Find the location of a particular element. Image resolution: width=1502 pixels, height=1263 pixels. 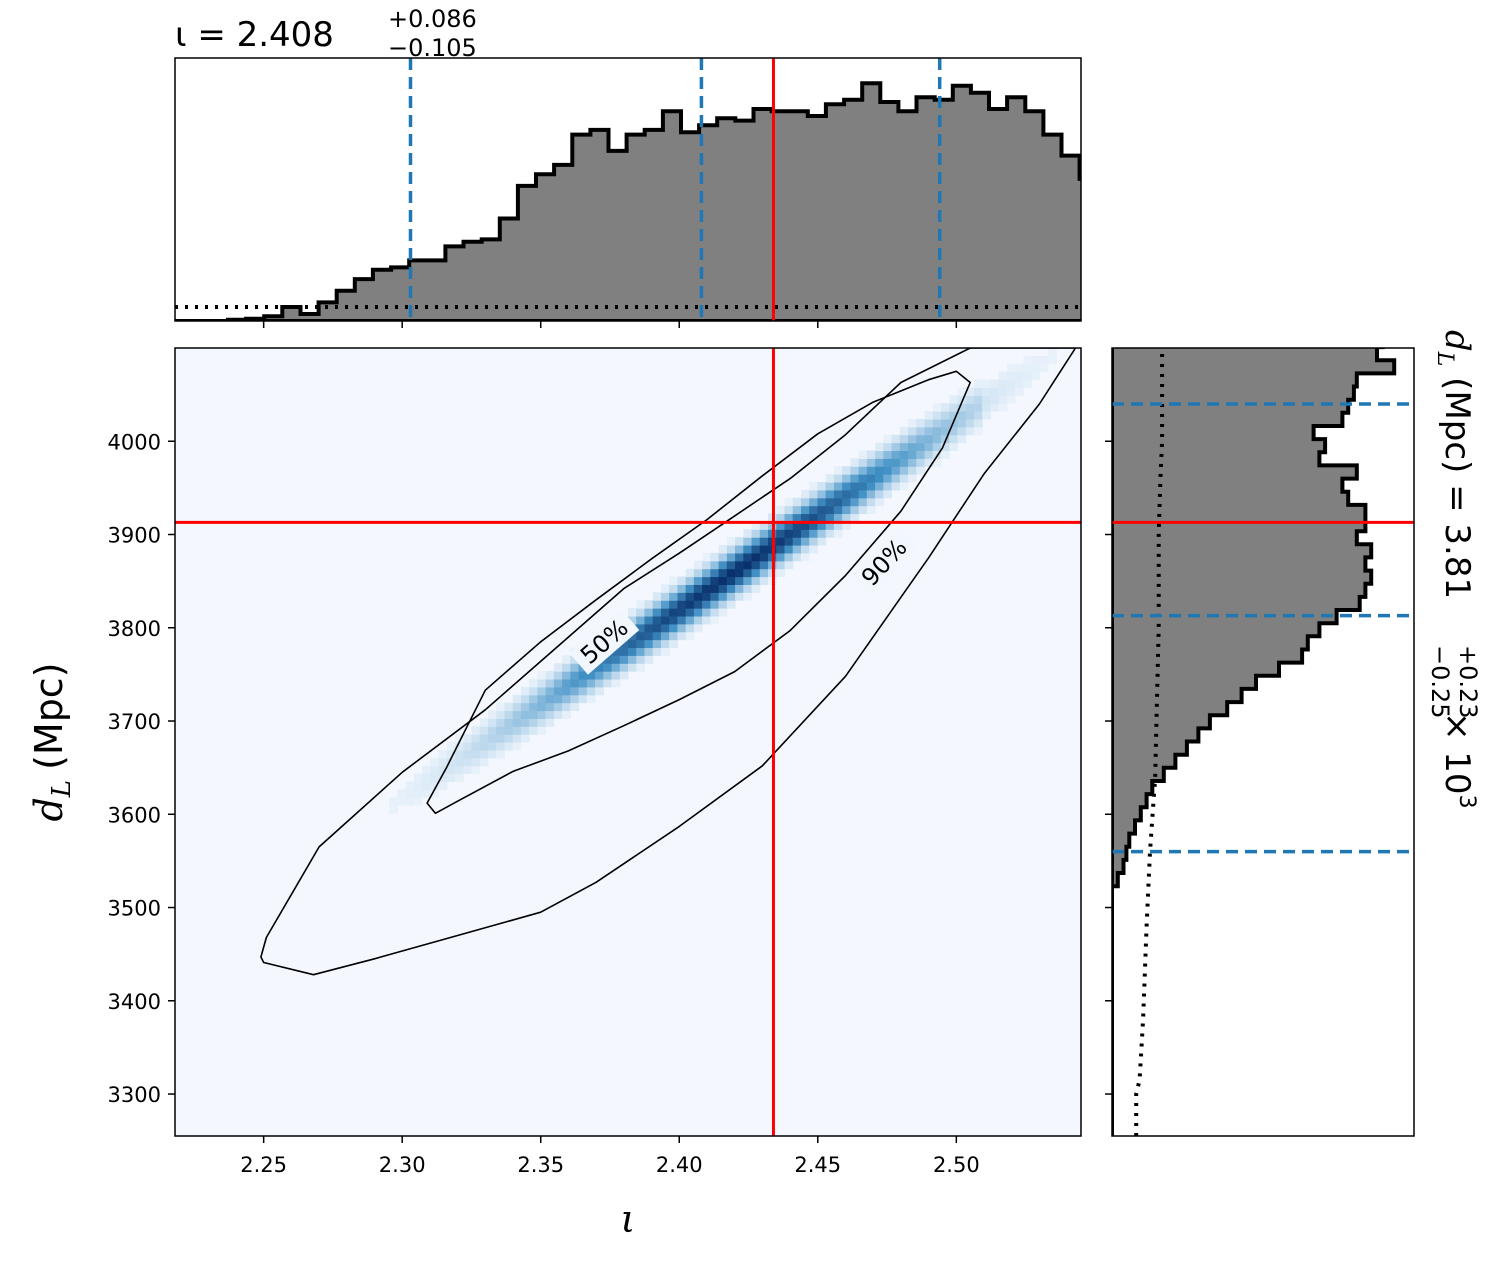

y-tick-label: 3800 is located at coordinates (134, 629).